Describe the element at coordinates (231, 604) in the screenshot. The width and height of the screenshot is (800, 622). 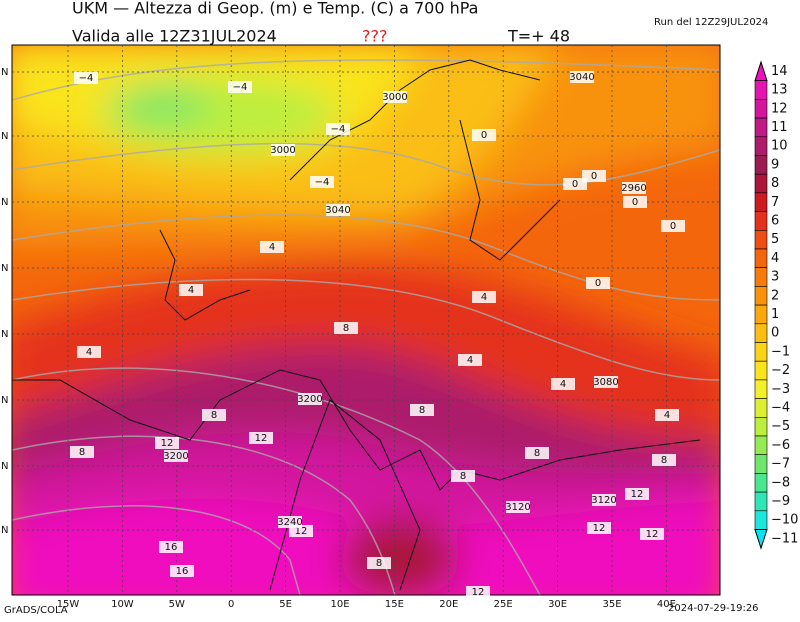
I see `lon-label: 0` at that location.